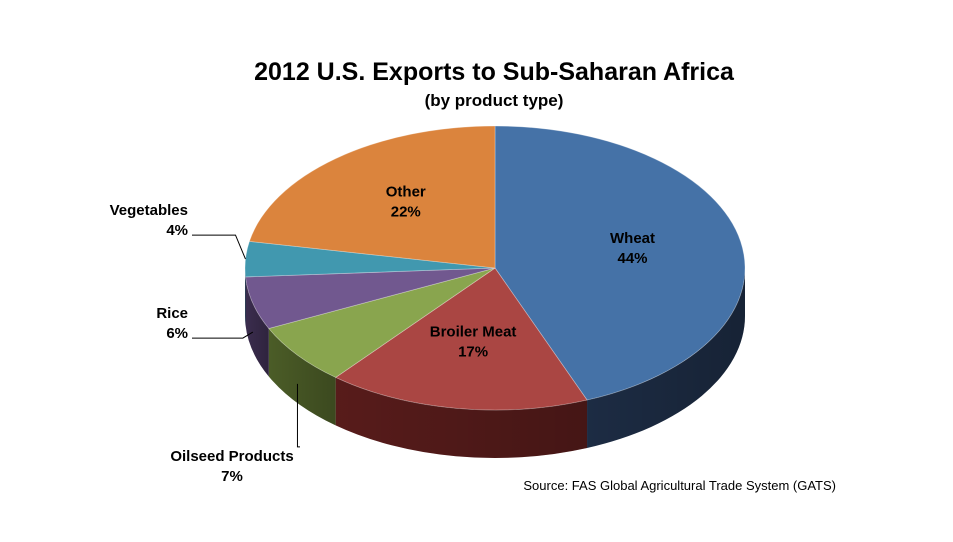 The image size is (953, 542). Describe the element at coordinates (406, 192) in the screenshot. I see `slice-name-other: Other` at that location.